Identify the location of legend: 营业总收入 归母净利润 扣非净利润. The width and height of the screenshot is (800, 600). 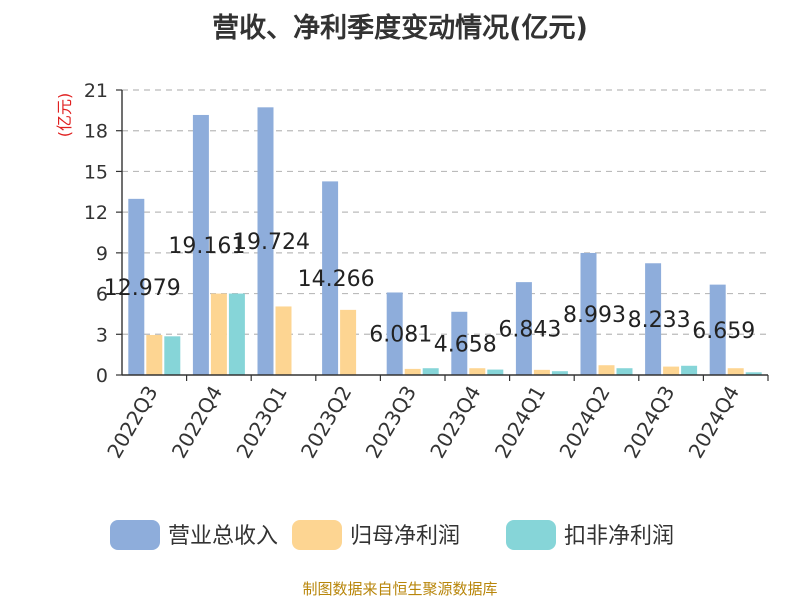
(392, 535).